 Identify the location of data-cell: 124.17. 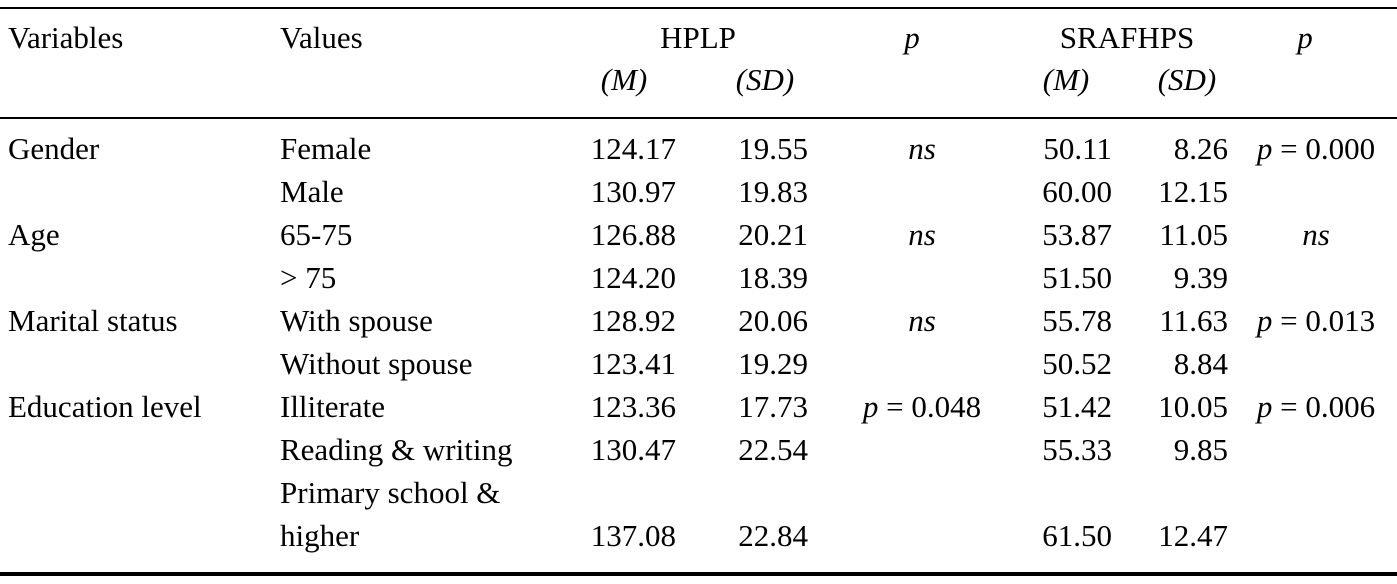
(633, 148).